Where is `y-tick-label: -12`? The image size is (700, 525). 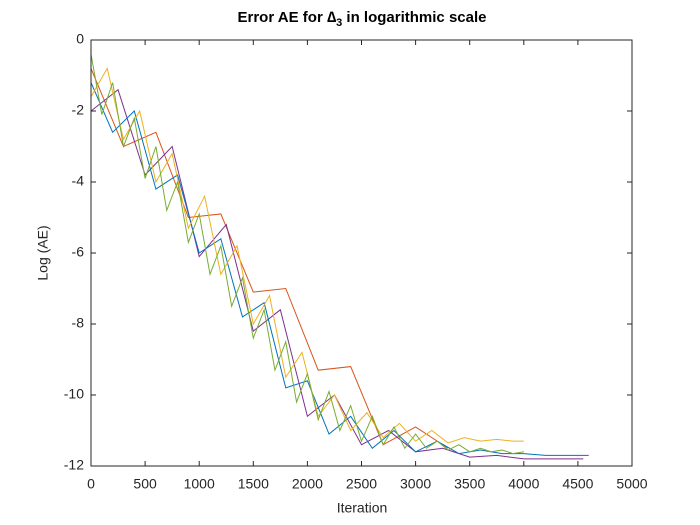 y-tick-label: -12 is located at coordinates (74, 465).